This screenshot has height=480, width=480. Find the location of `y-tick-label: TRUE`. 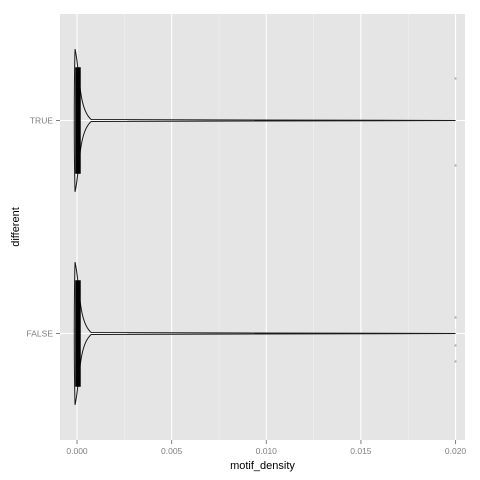

y-tick-label: TRUE is located at coordinates (41, 121).